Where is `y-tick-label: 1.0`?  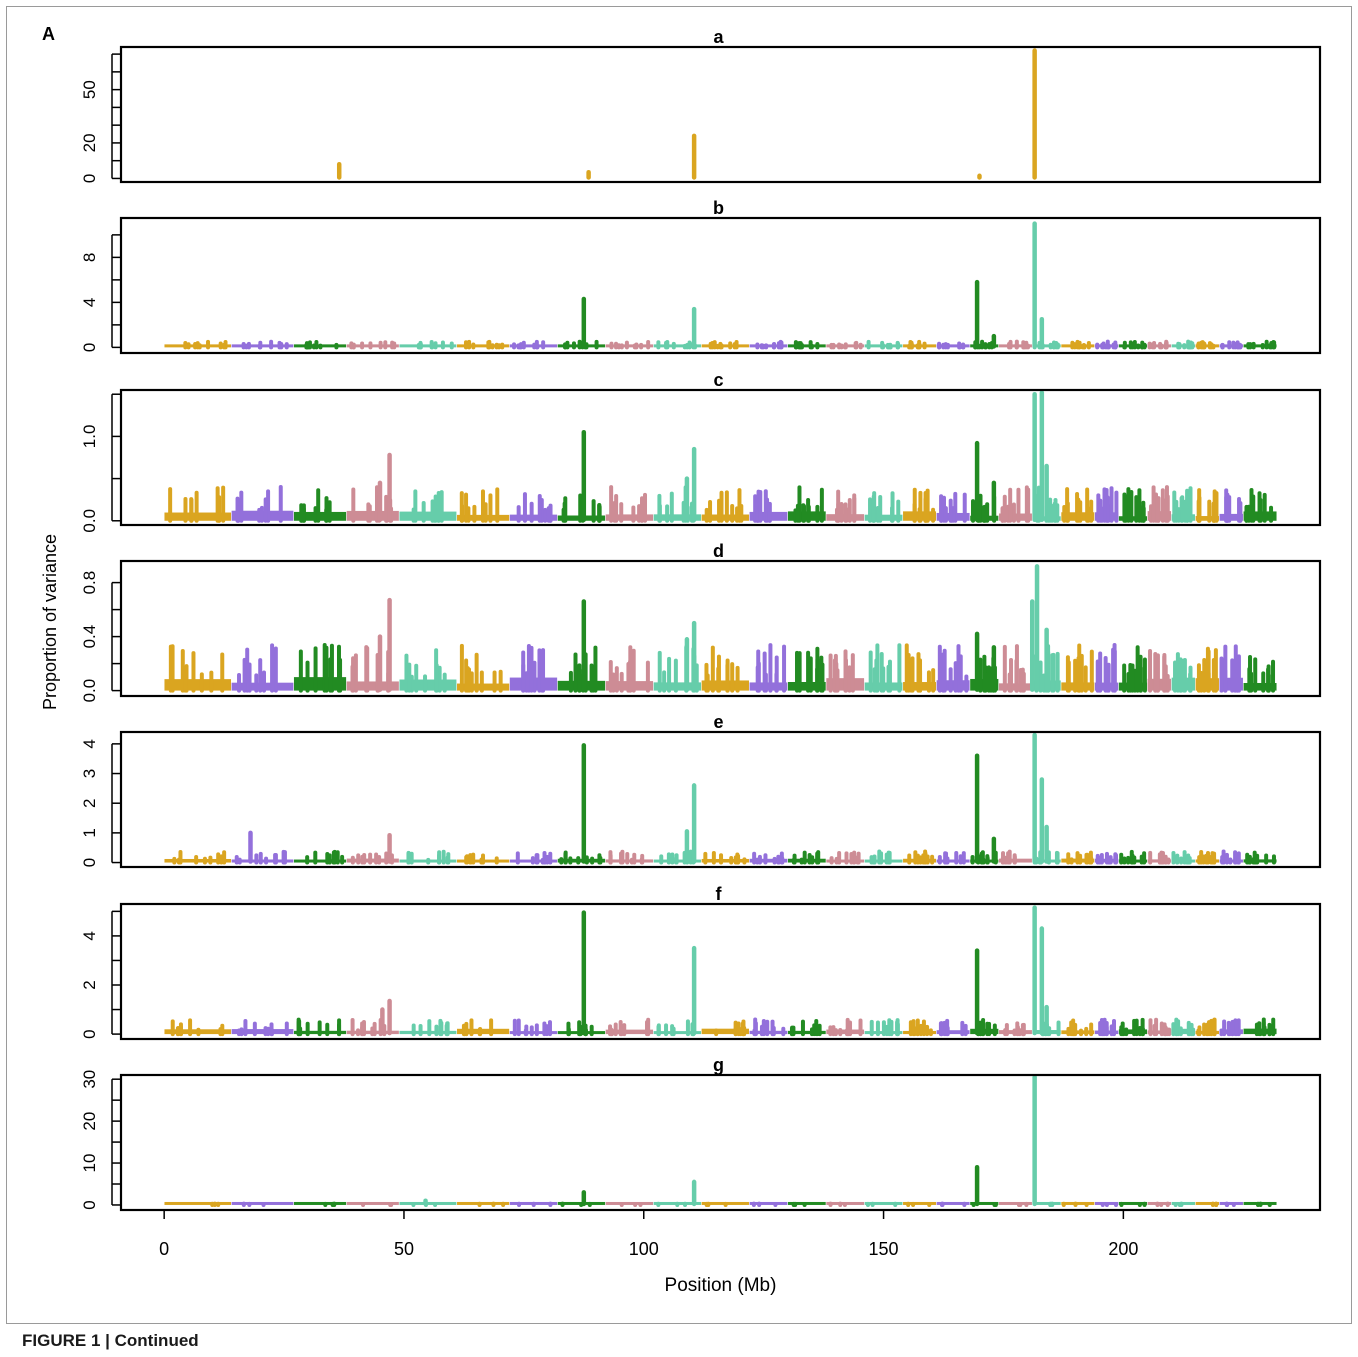 y-tick-label: 1.0 is located at coordinates (89, 437).